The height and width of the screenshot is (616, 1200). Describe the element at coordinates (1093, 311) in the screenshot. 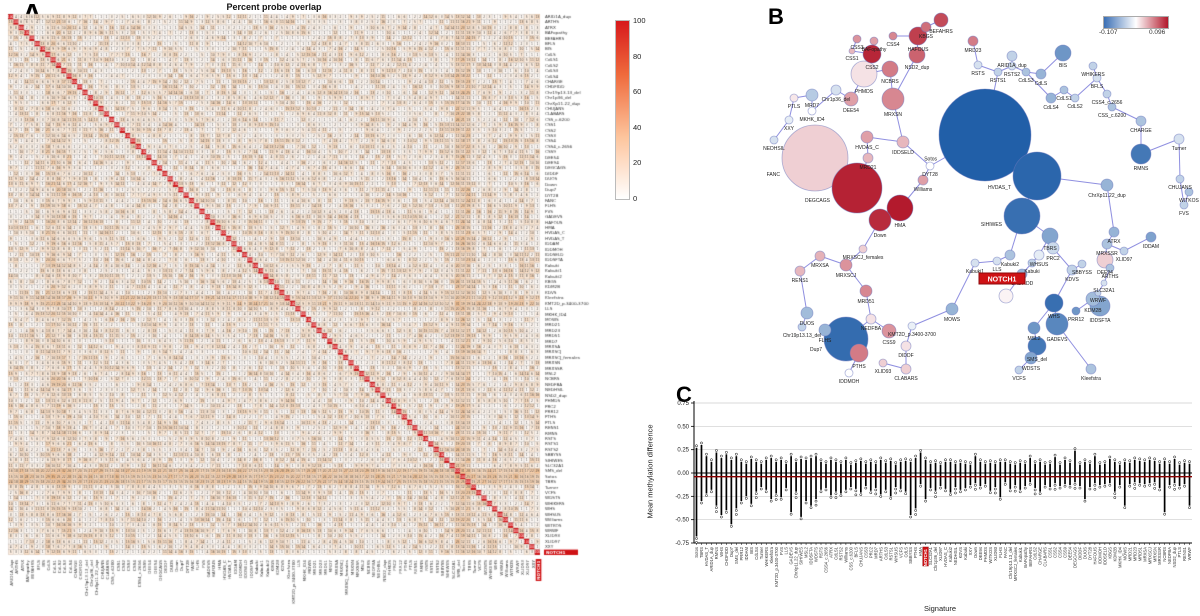

I see `network-node-label: KDM2B` at that location.